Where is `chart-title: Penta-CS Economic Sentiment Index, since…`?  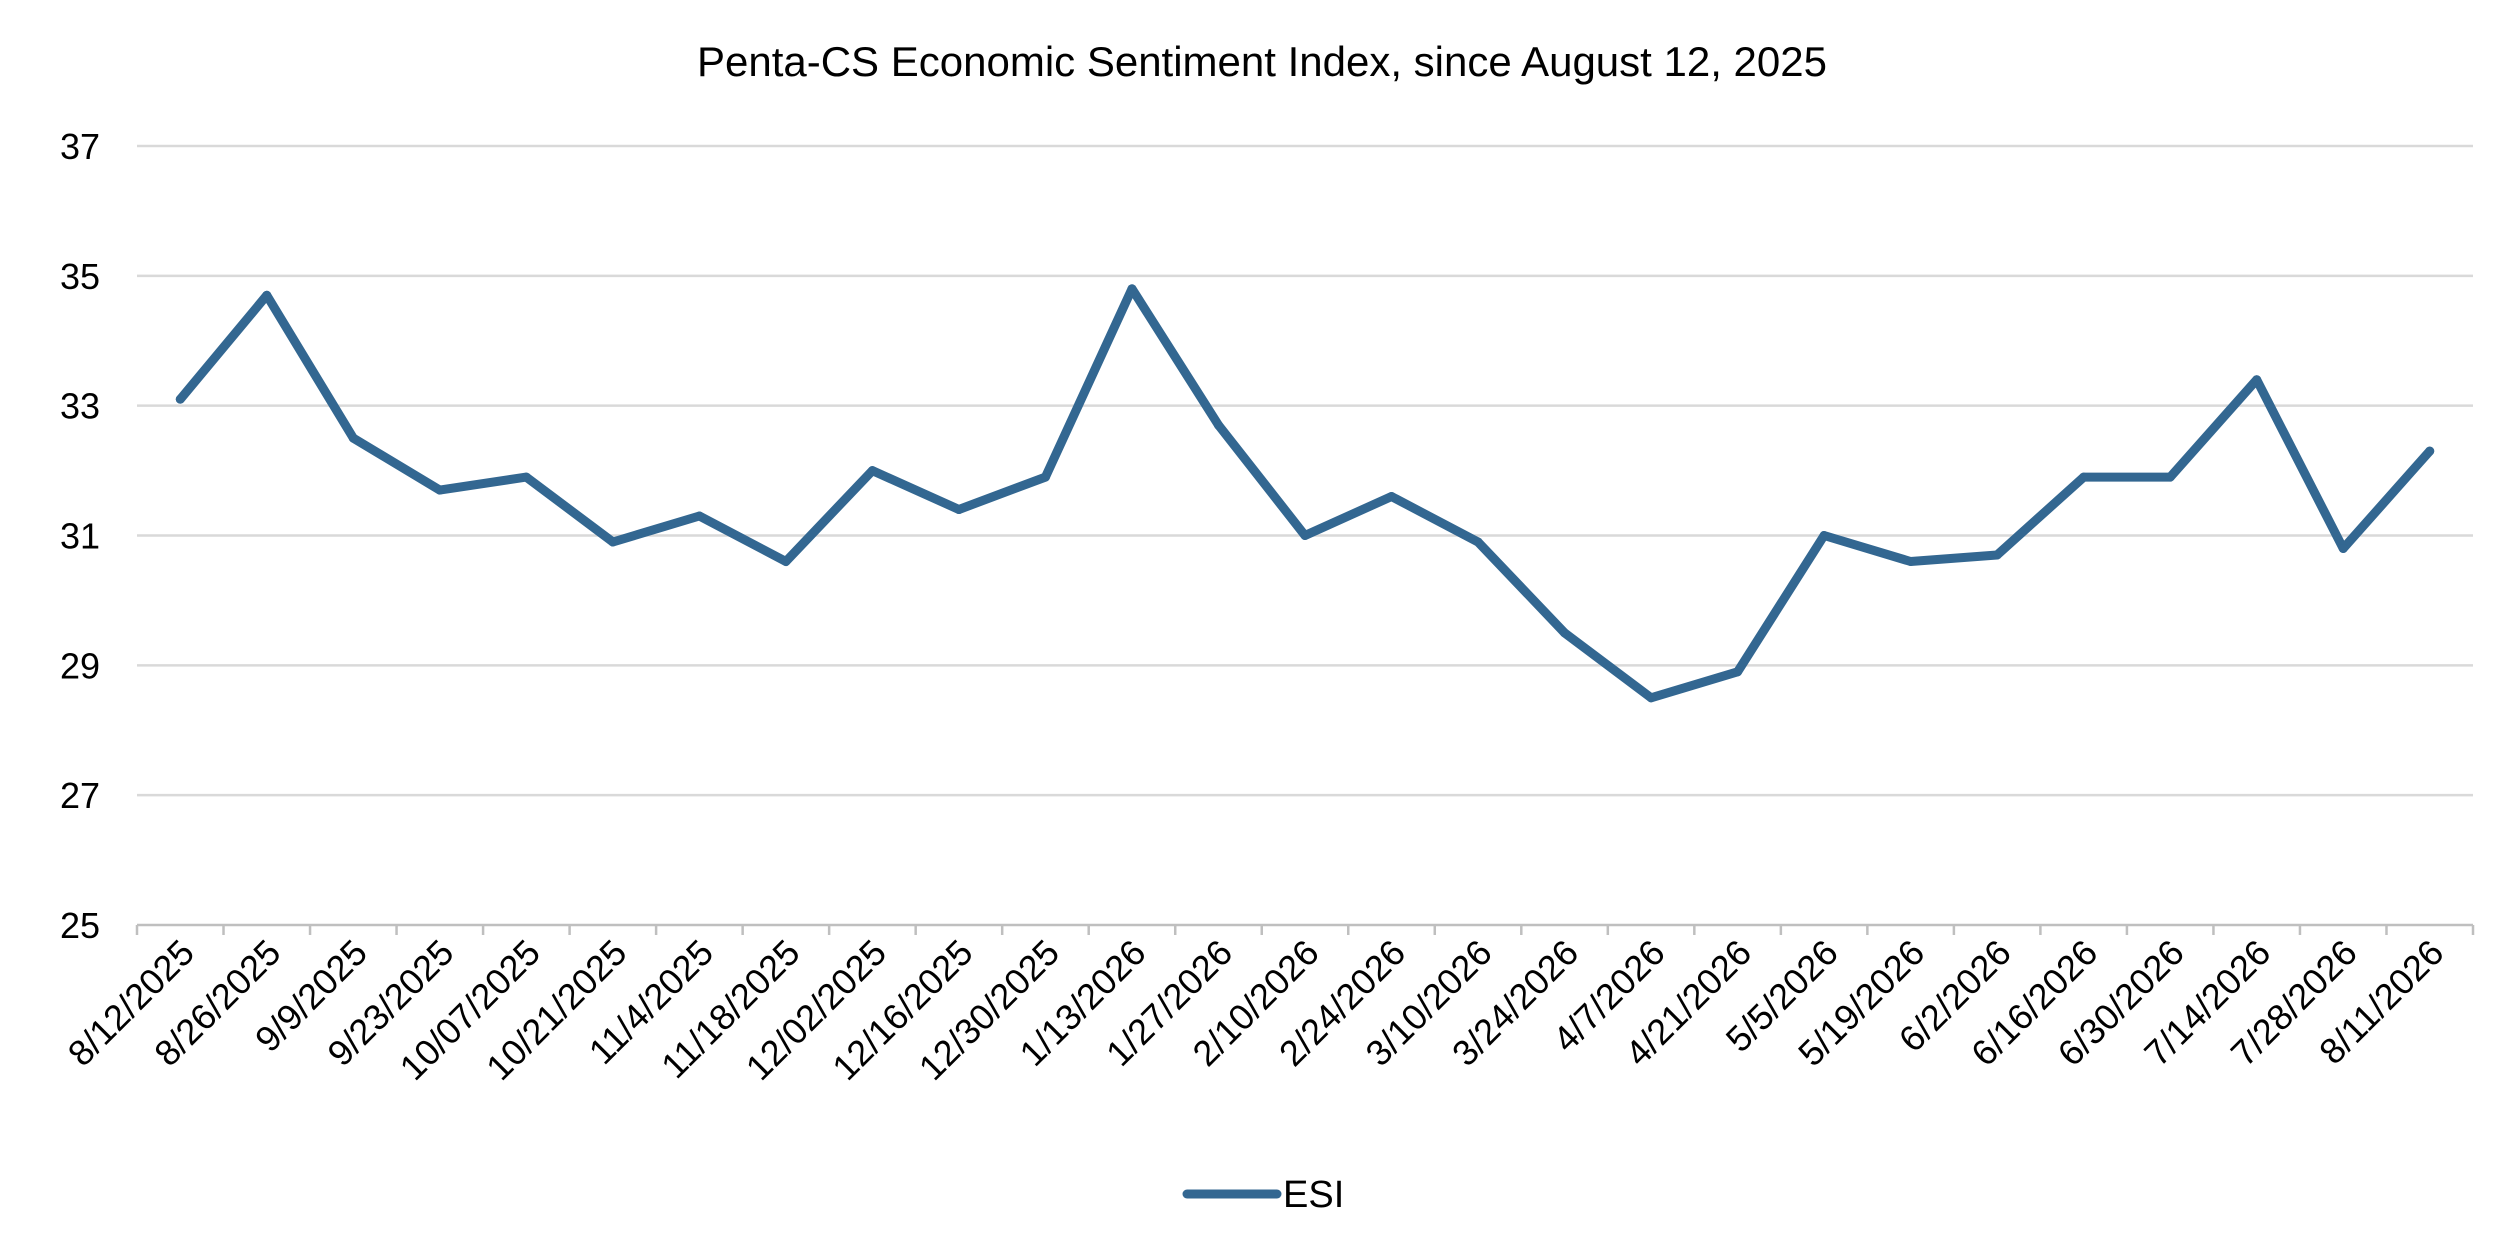
chart-title: Penta-CS Economic Sentiment Index, since… is located at coordinates (1262, 61).